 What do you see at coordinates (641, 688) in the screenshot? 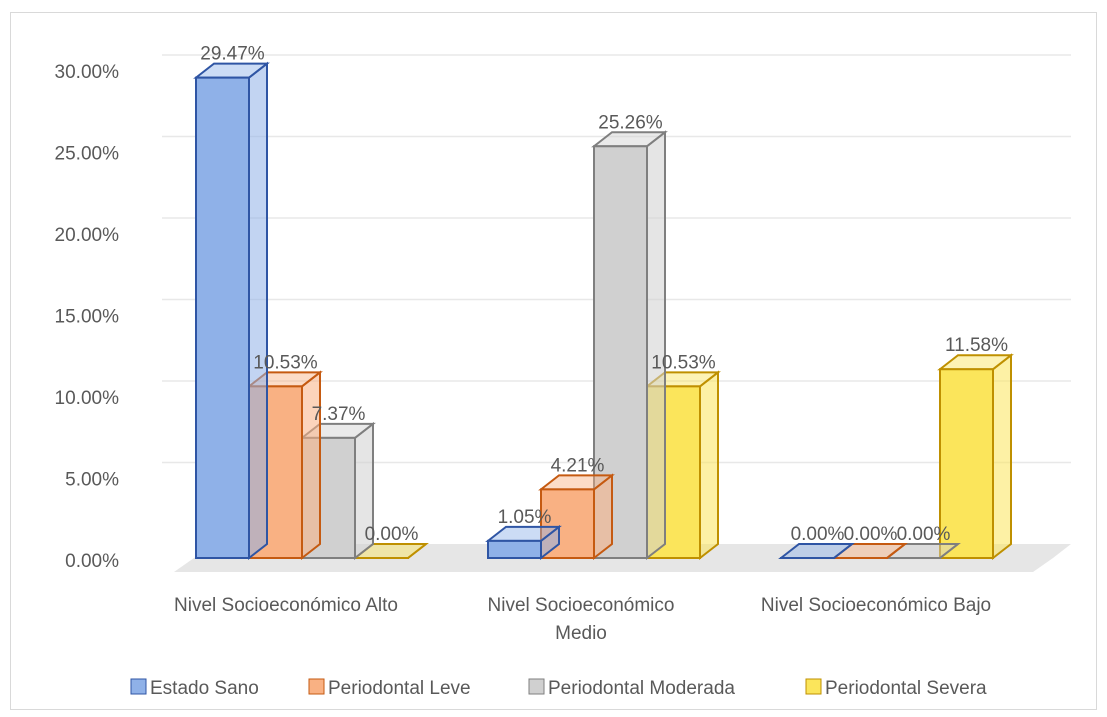
I see `legend-label: Periodontal Moderada` at bounding box center [641, 688].